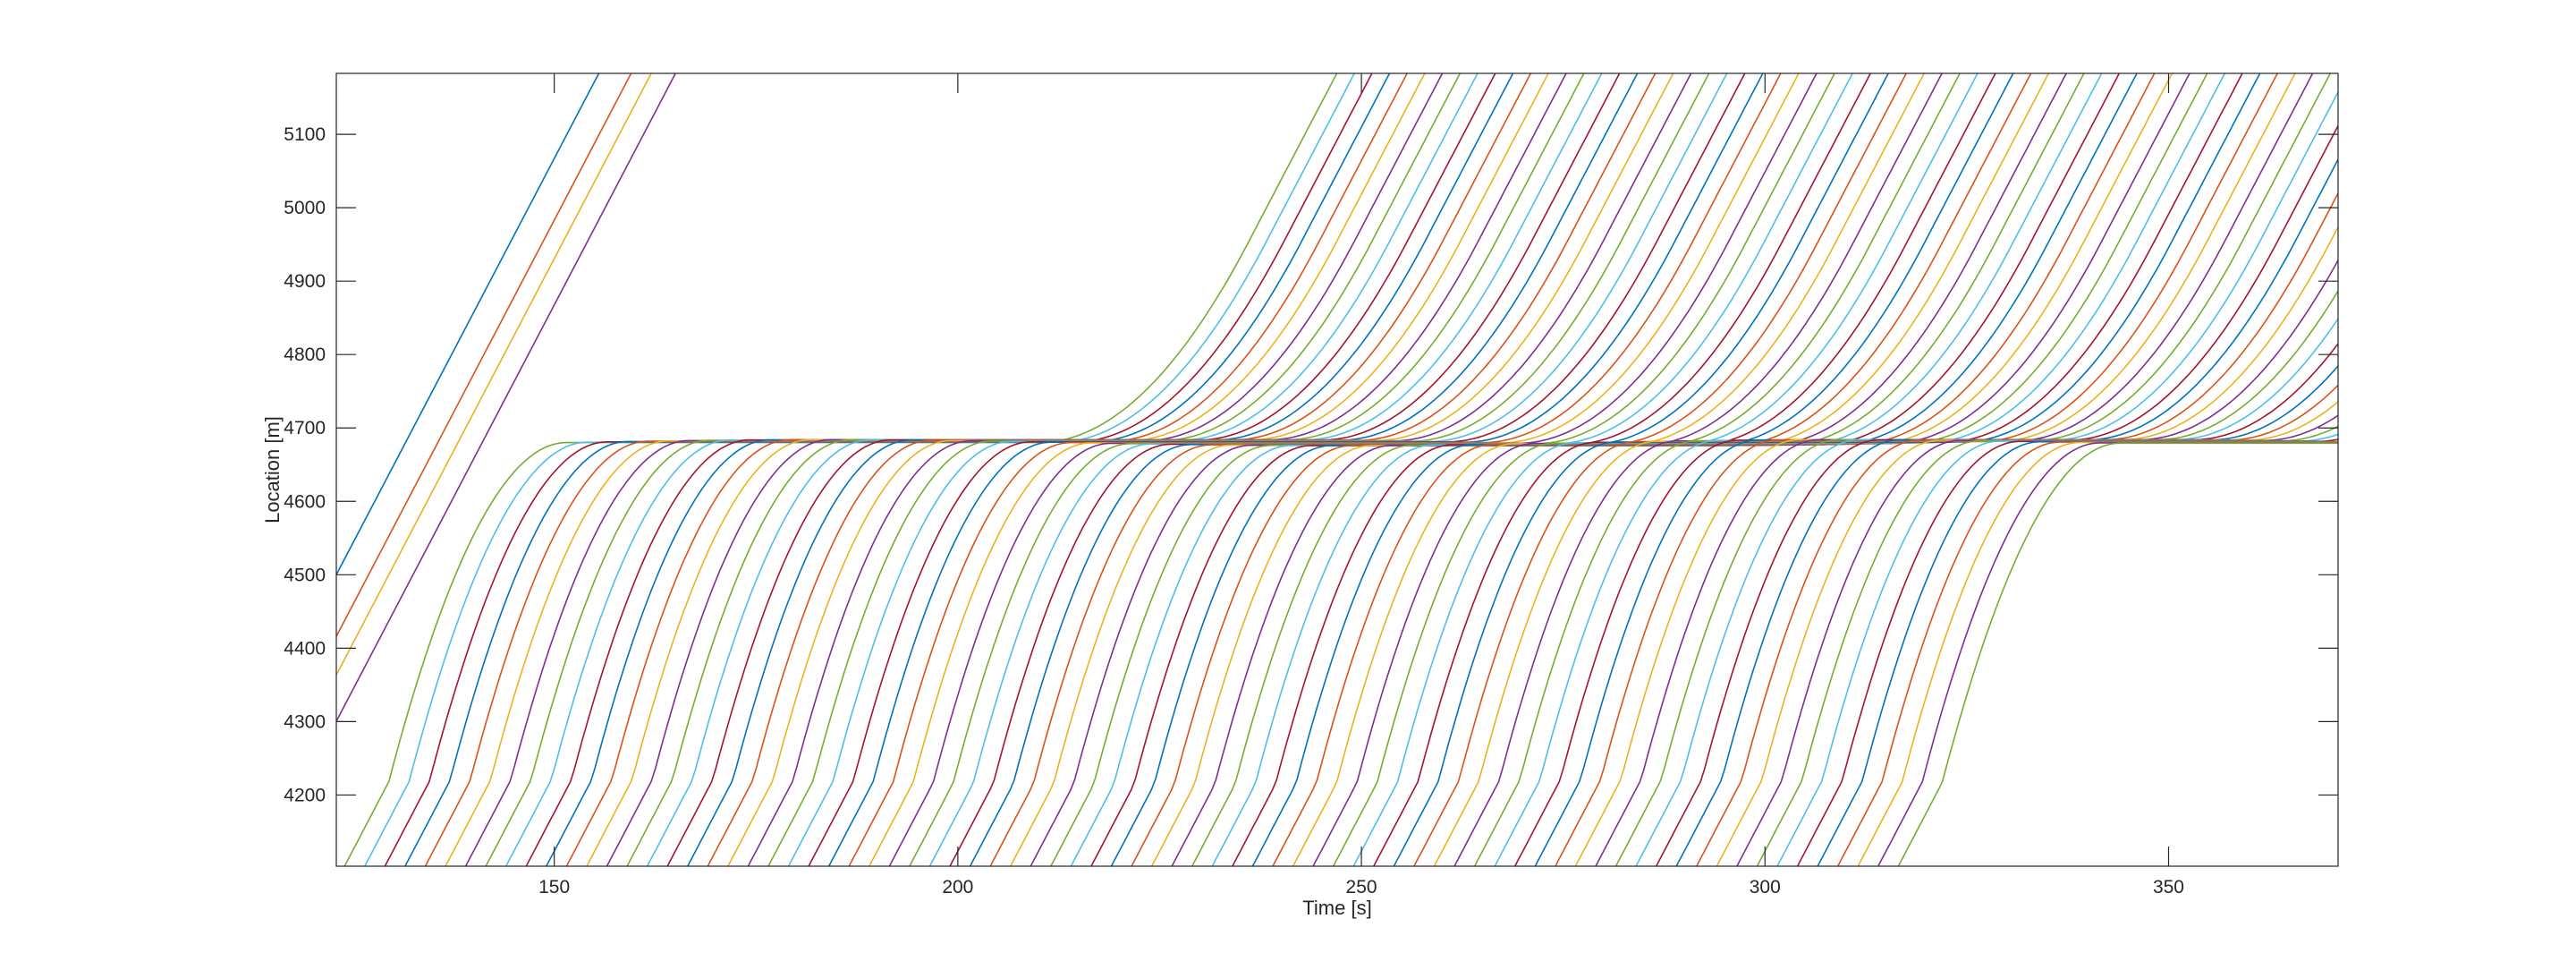 The image size is (2576, 970). Describe the element at coordinates (305, 208) in the screenshot. I see `y-tick-label: 5000` at that location.